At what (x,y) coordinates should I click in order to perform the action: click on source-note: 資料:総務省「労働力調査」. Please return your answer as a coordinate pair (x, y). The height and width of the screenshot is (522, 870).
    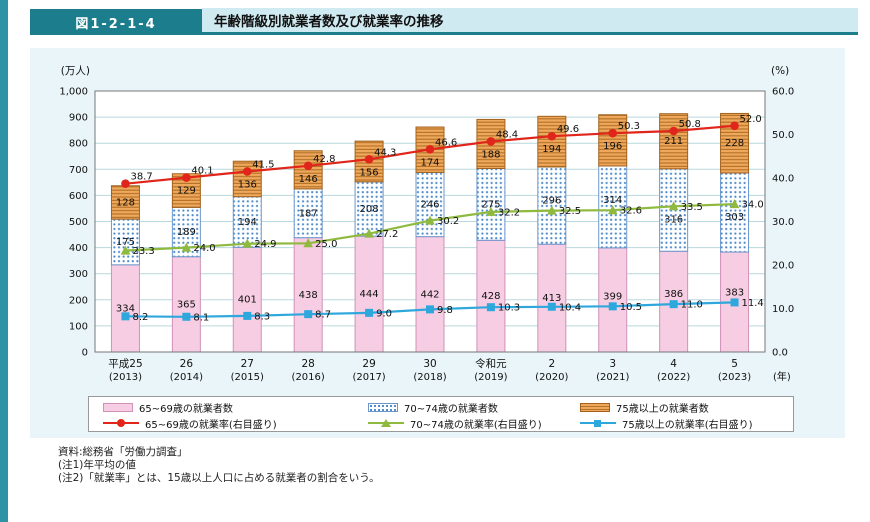
    Looking at the image, I should click on (123, 452).